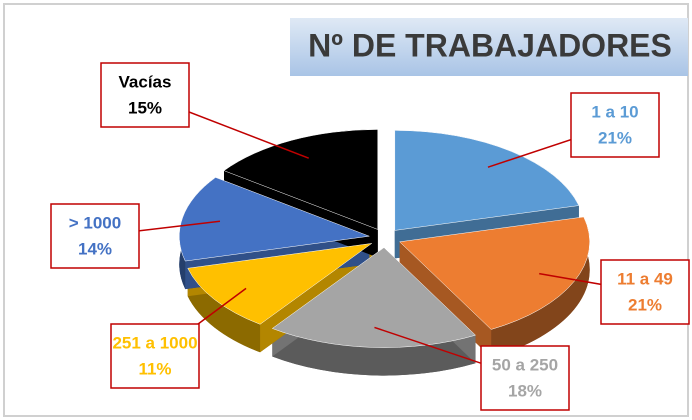  What do you see at coordinates (525, 390) in the screenshot?
I see `data-label-value: 18%` at bounding box center [525, 390].